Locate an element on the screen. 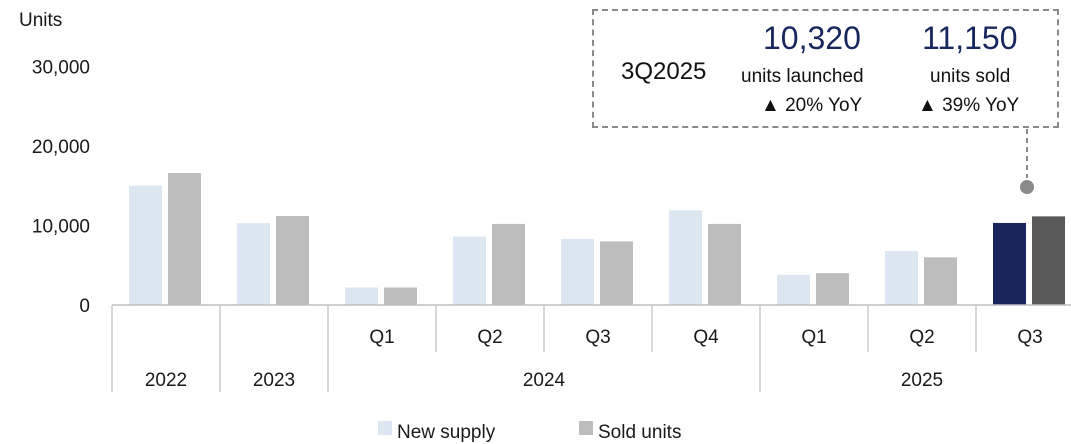 Image resolution: width=1071 pixels, height=444 pixels. callout-launched-value: 10,320 is located at coordinates (812, 38).